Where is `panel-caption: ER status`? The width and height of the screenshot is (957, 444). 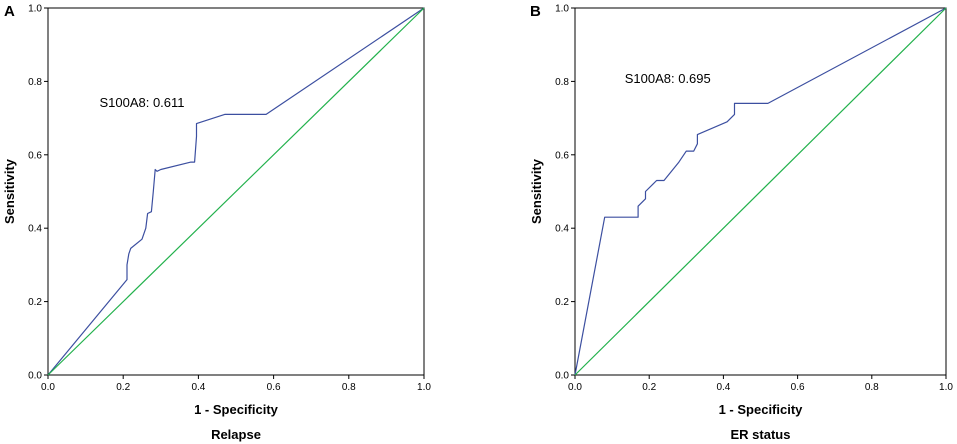 panel-caption: ER status is located at coordinates (761, 434).